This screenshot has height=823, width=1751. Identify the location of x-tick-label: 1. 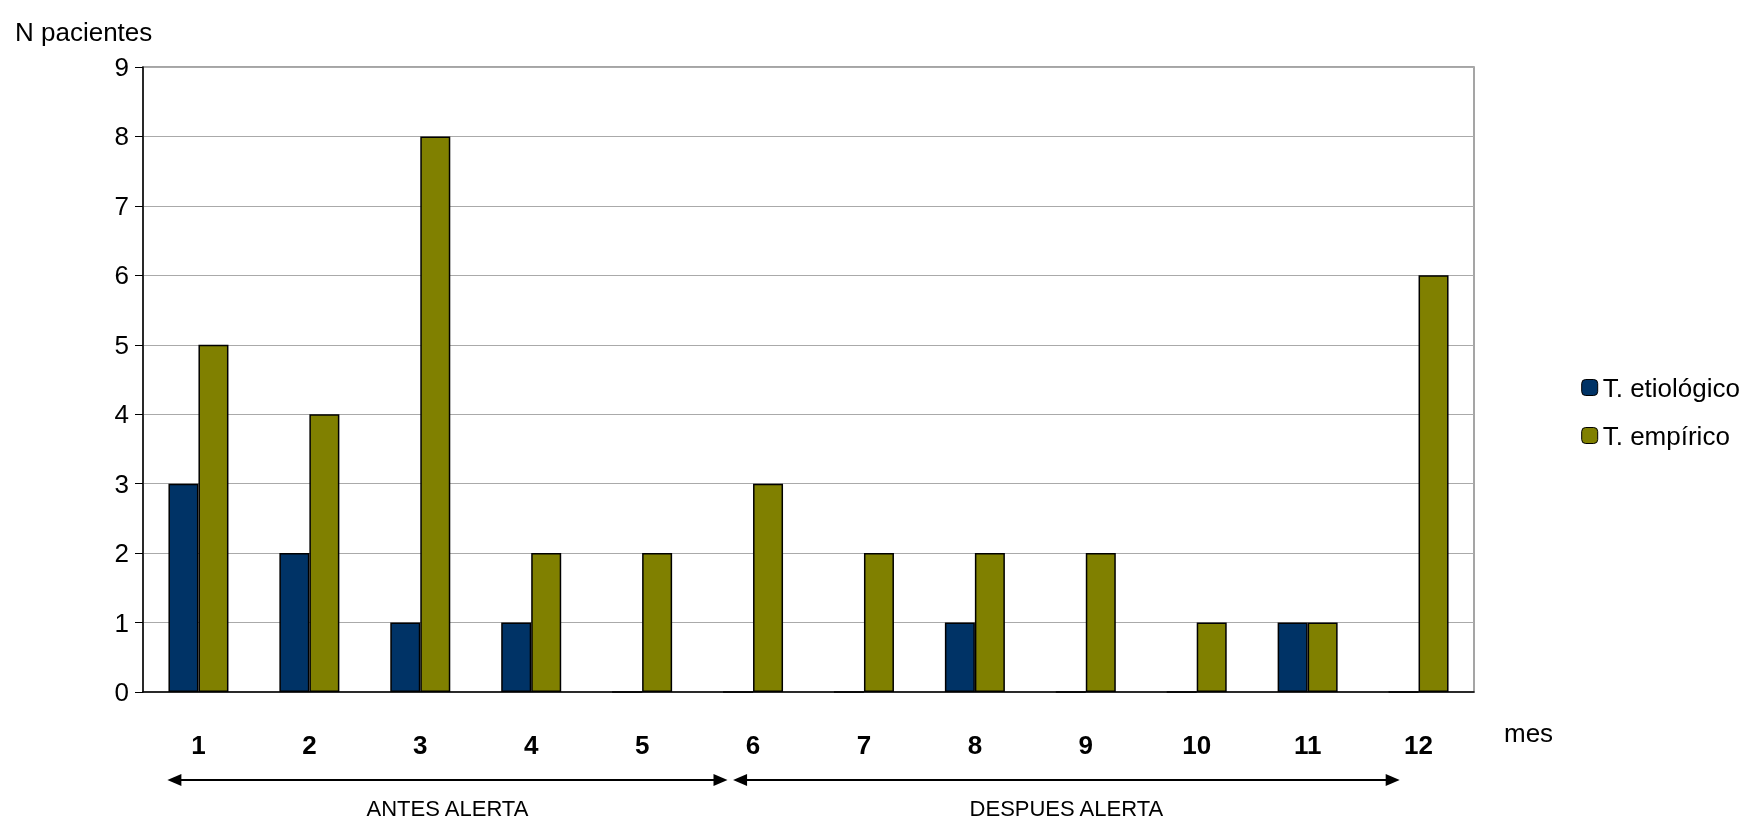
(198, 745).